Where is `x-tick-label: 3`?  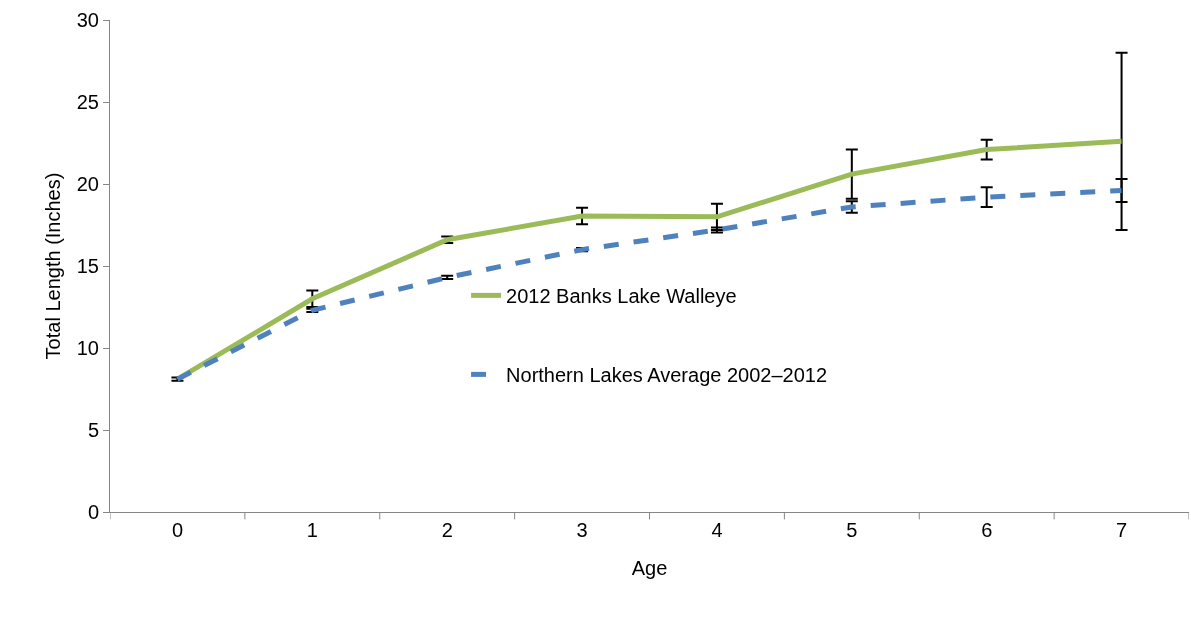 x-tick-label: 3 is located at coordinates (582, 530).